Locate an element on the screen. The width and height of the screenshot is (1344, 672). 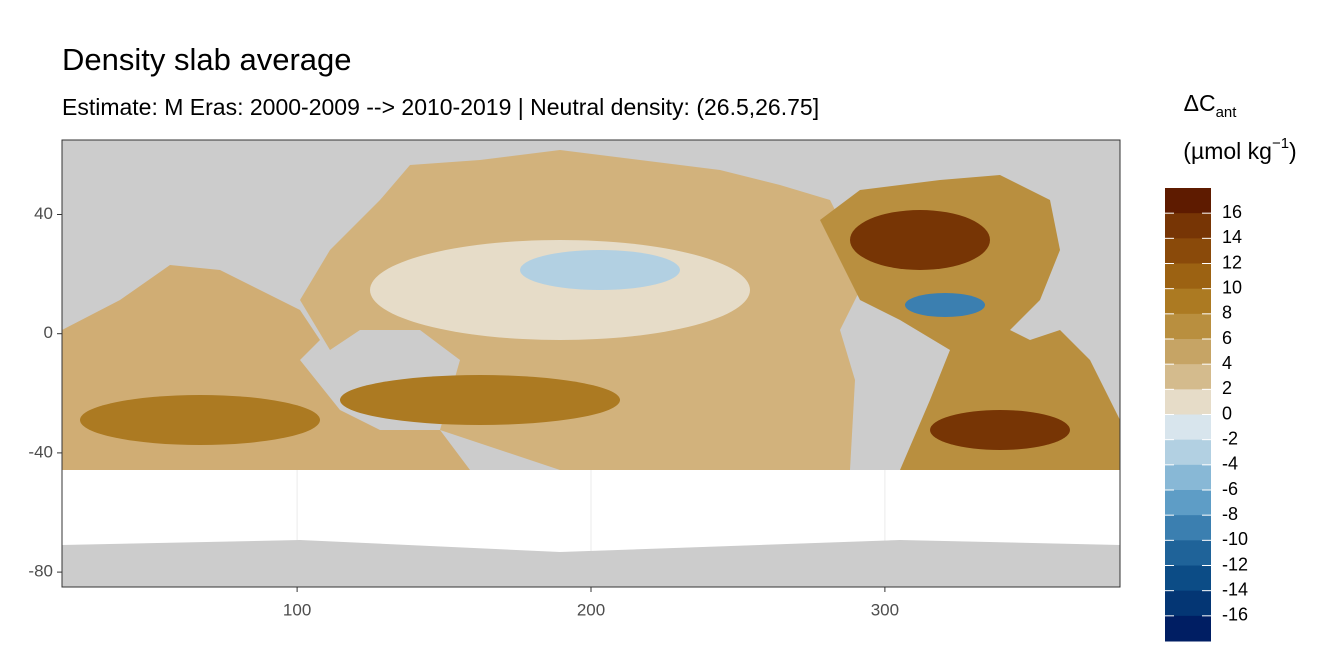
colorbar-label: 10 is located at coordinates (1232, 287).